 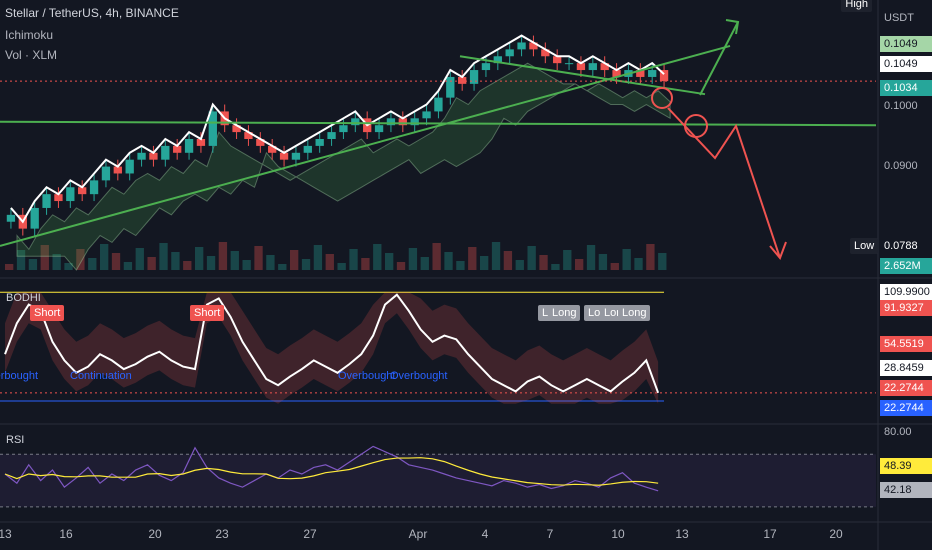 What do you see at coordinates (618, 534) in the screenshot?
I see `x-label-8: 10` at bounding box center [618, 534].